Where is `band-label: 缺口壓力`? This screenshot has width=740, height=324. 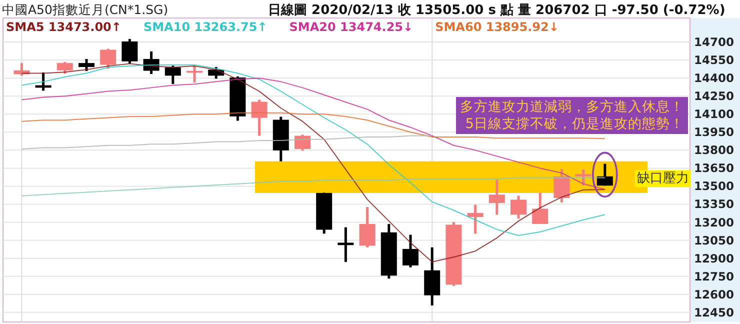
band-label: 缺口壓力 is located at coordinates (662, 178).